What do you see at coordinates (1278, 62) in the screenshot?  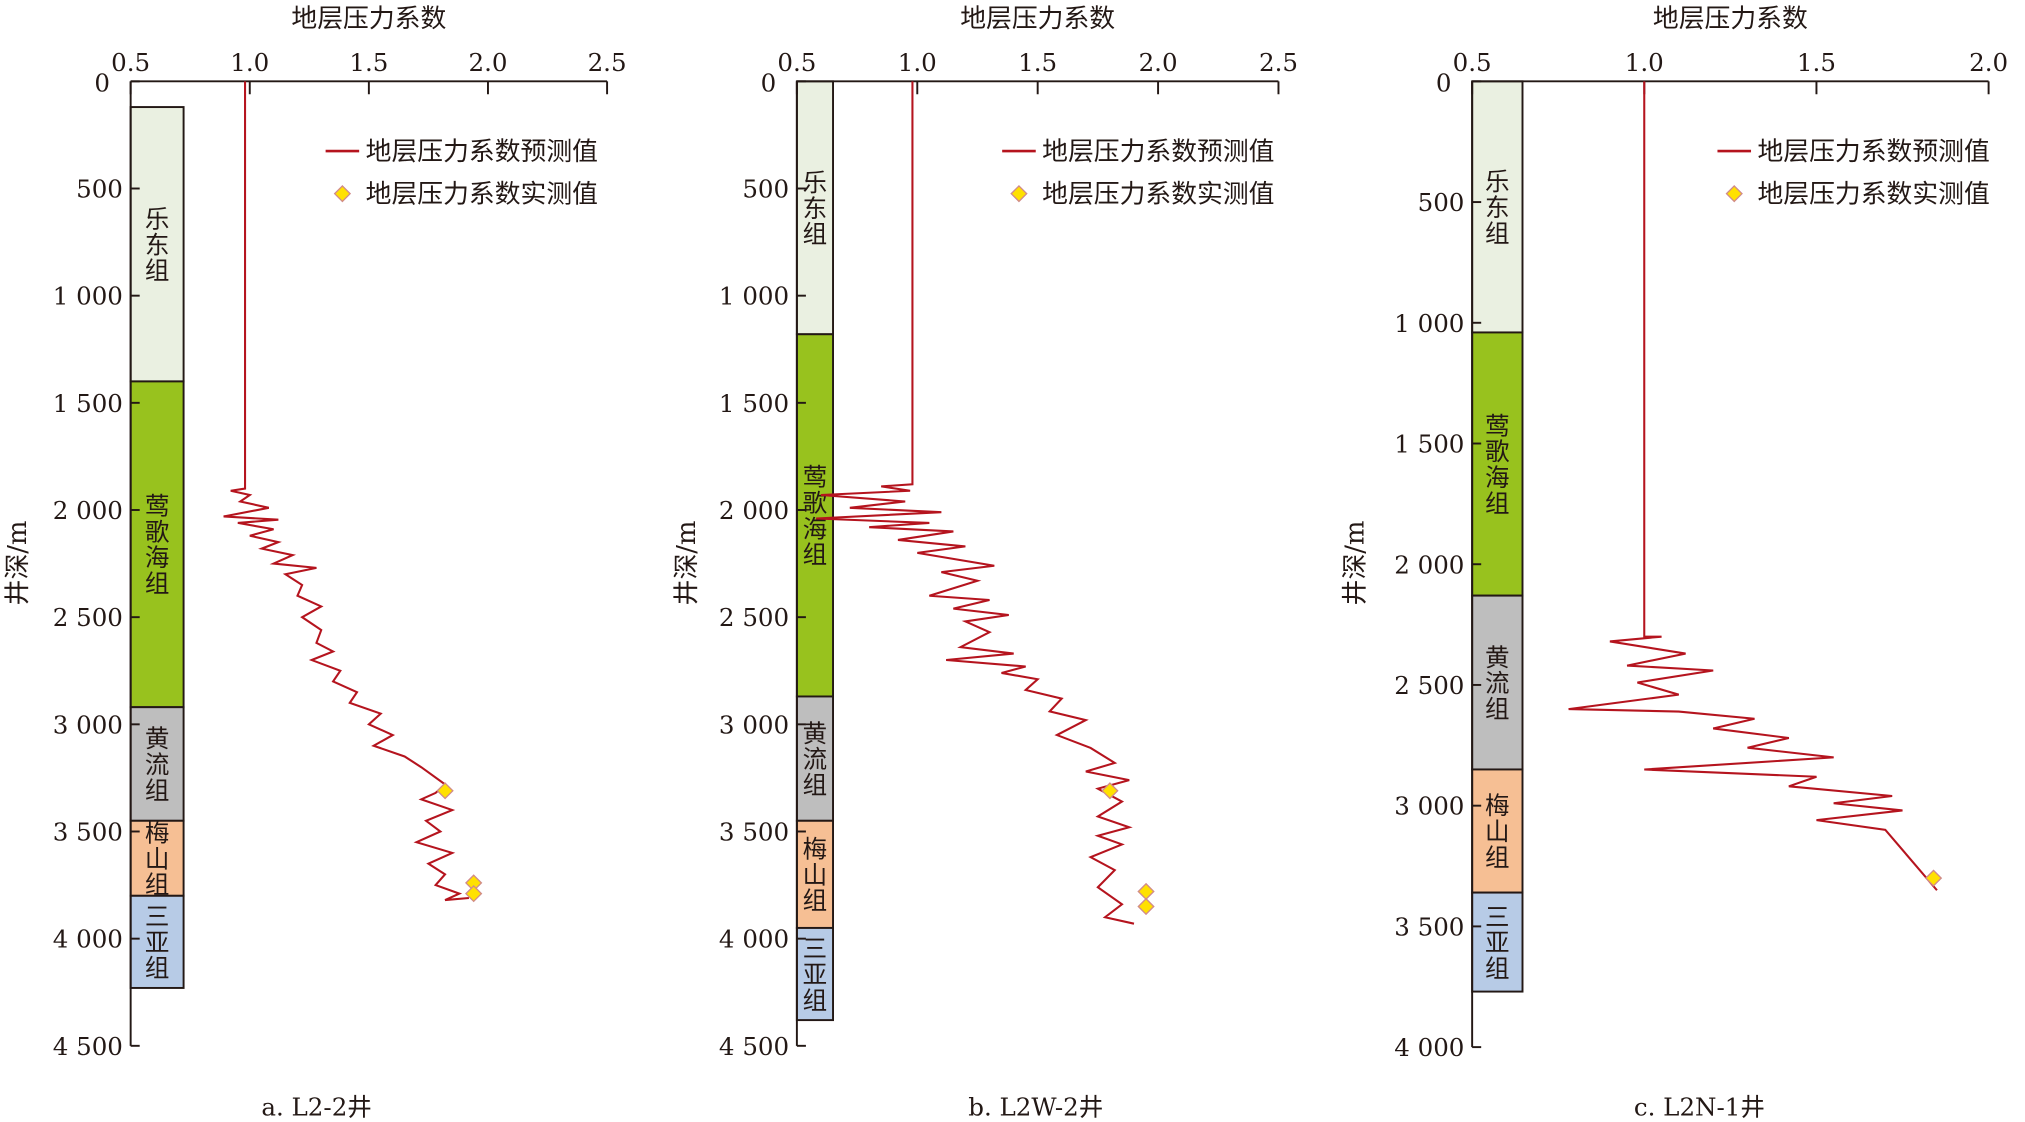 I see `x-tick-label: 2.5` at bounding box center [1278, 62].